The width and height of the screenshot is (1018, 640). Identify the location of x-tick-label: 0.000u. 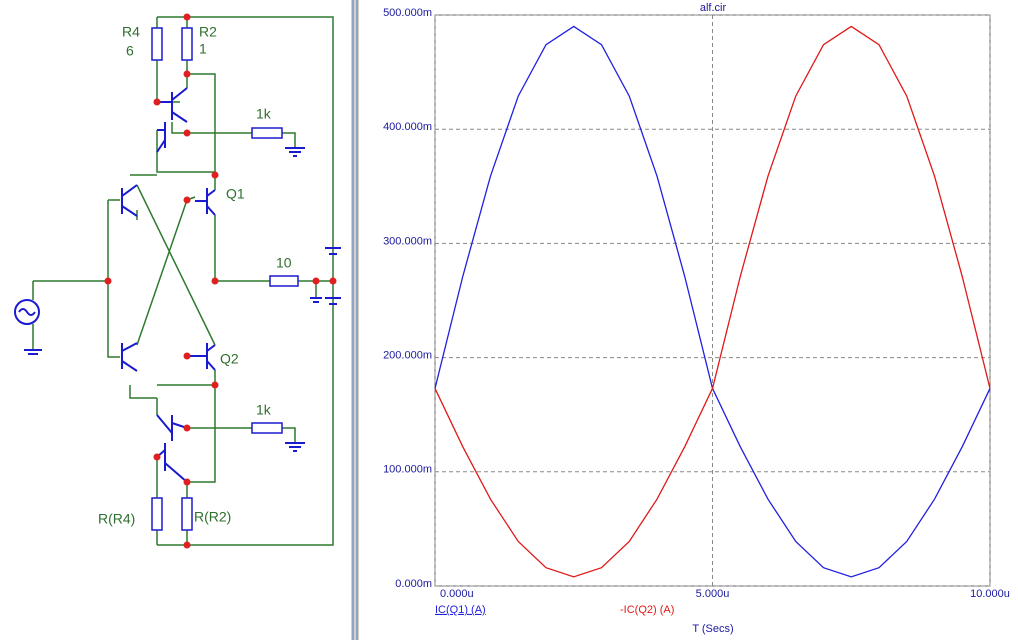
(457, 594).